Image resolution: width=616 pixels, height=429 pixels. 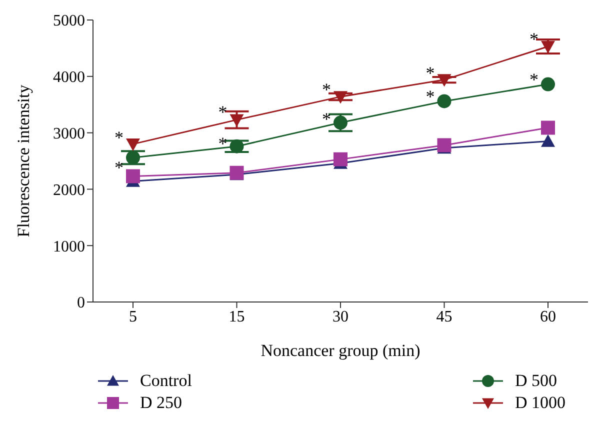 I want to click on x-tick-label: 30, so click(x=340, y=317).